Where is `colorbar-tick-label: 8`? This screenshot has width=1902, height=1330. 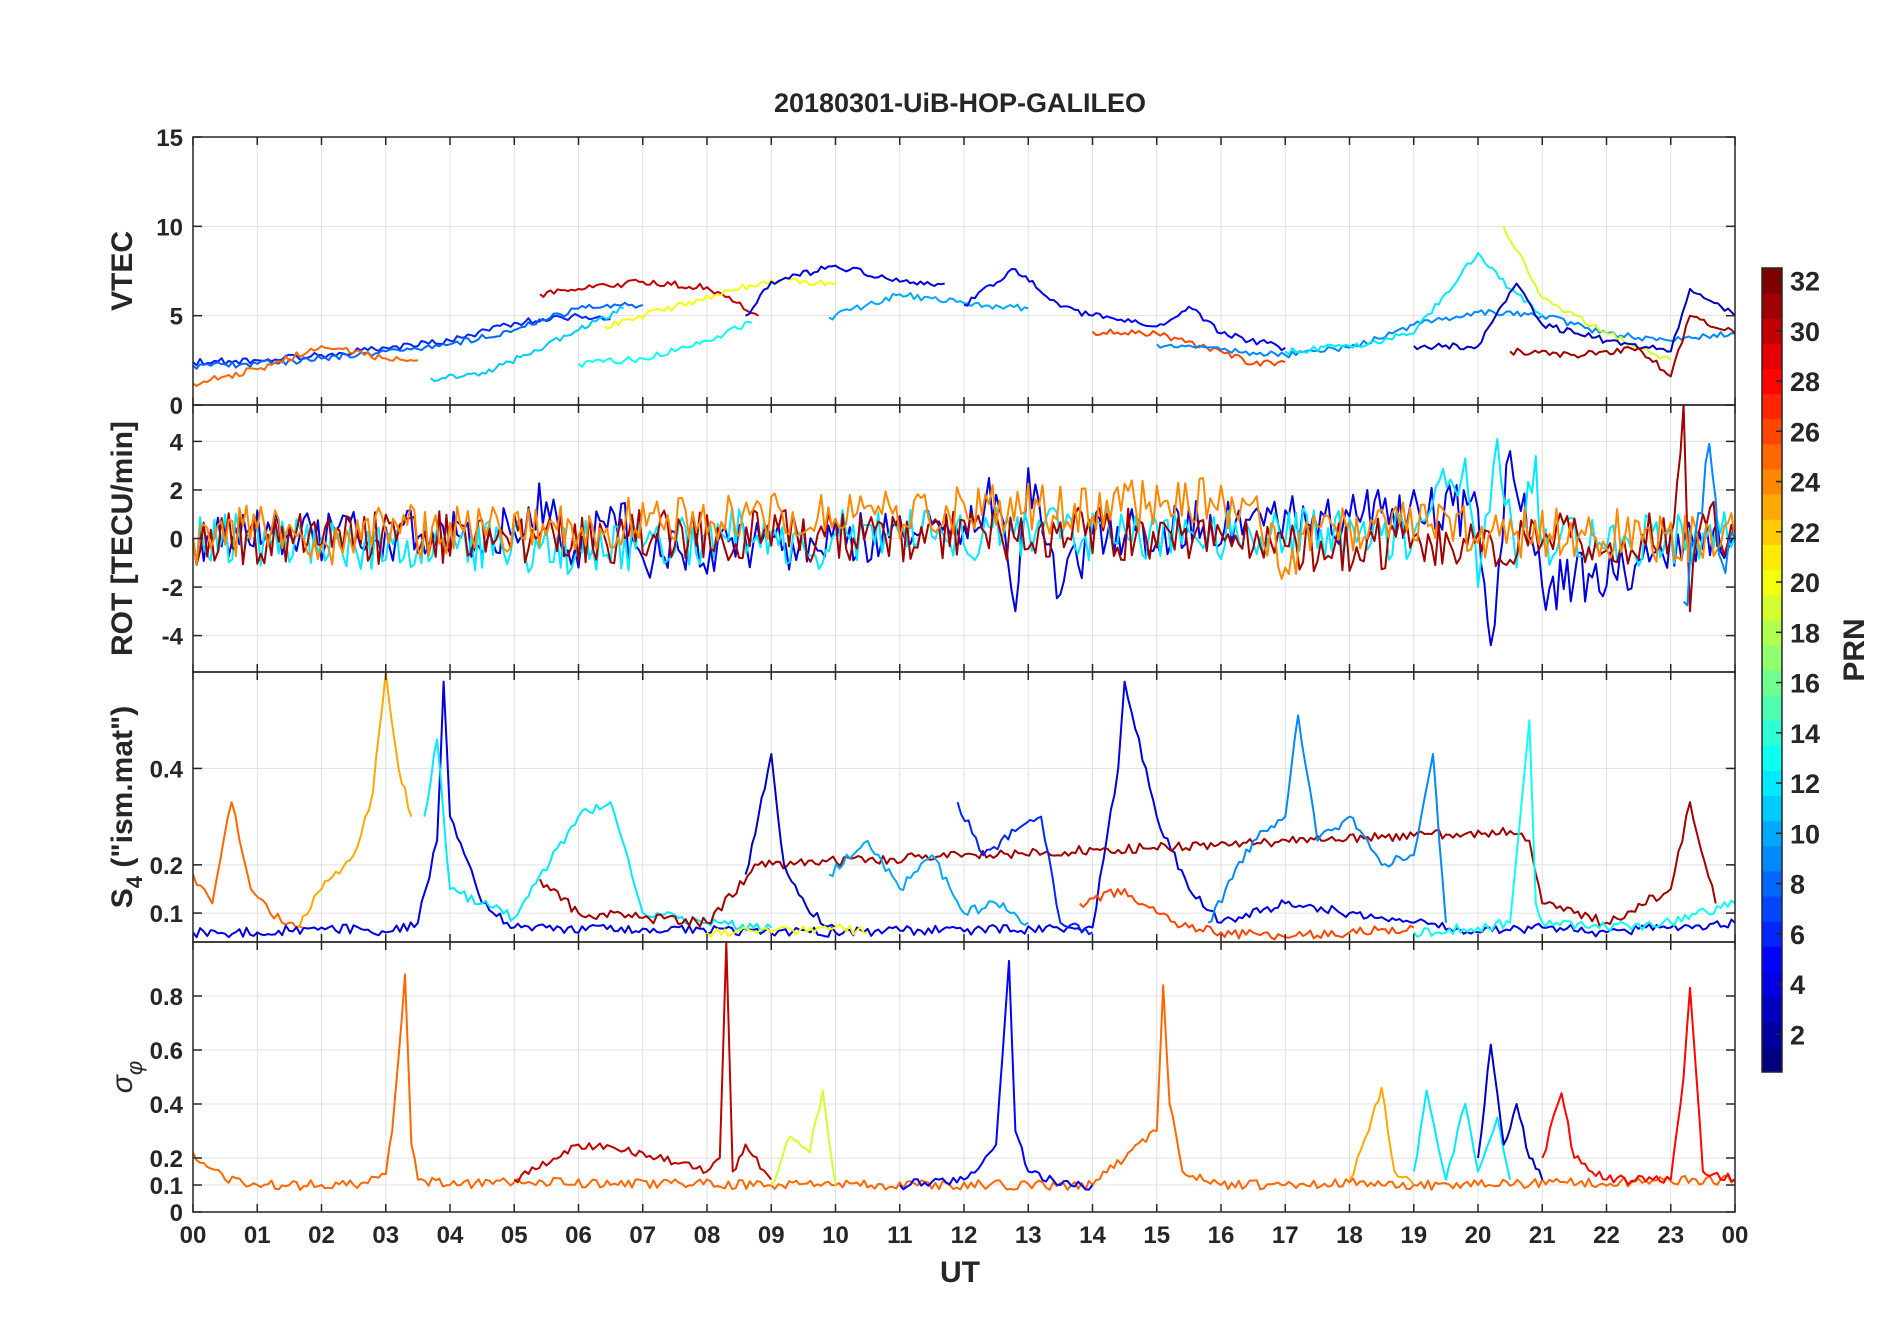
colorbar-tick-label: 8 is located at coordinates (1797, 885).